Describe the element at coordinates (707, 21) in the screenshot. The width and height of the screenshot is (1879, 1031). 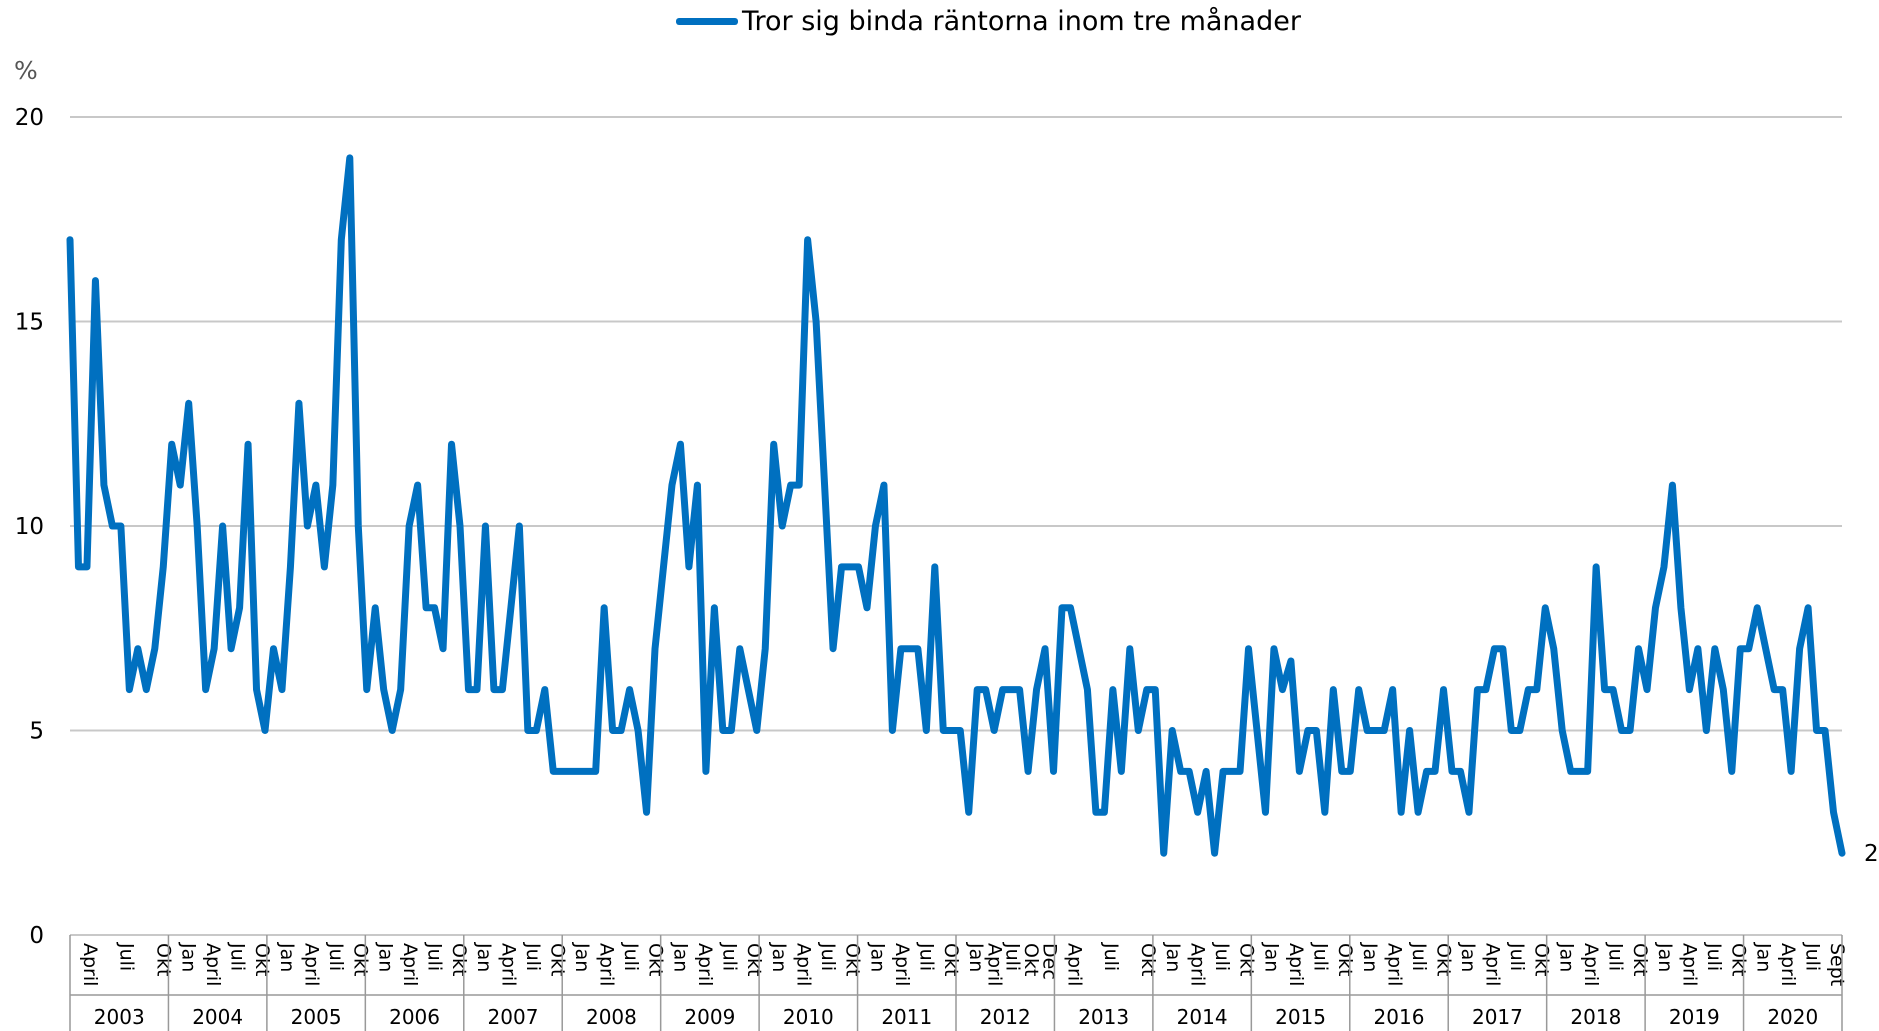
I see `legend-line-swatch` at that location.